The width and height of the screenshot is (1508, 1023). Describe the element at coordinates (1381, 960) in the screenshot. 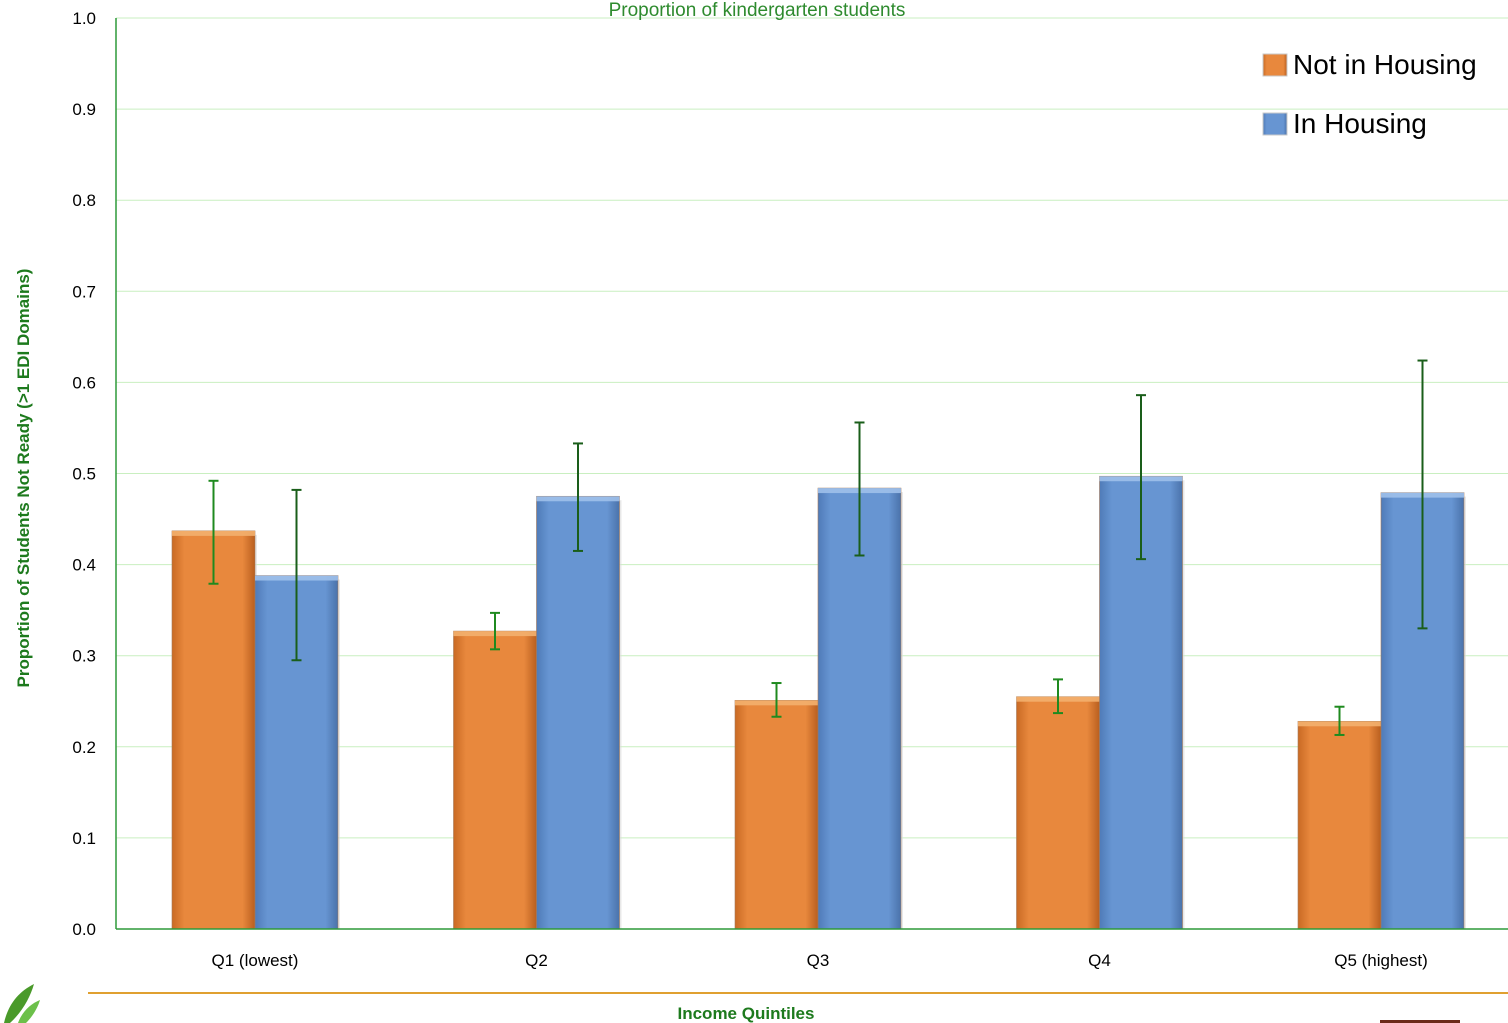

I see `x-tick-label: Q5 (highest)` at that location.